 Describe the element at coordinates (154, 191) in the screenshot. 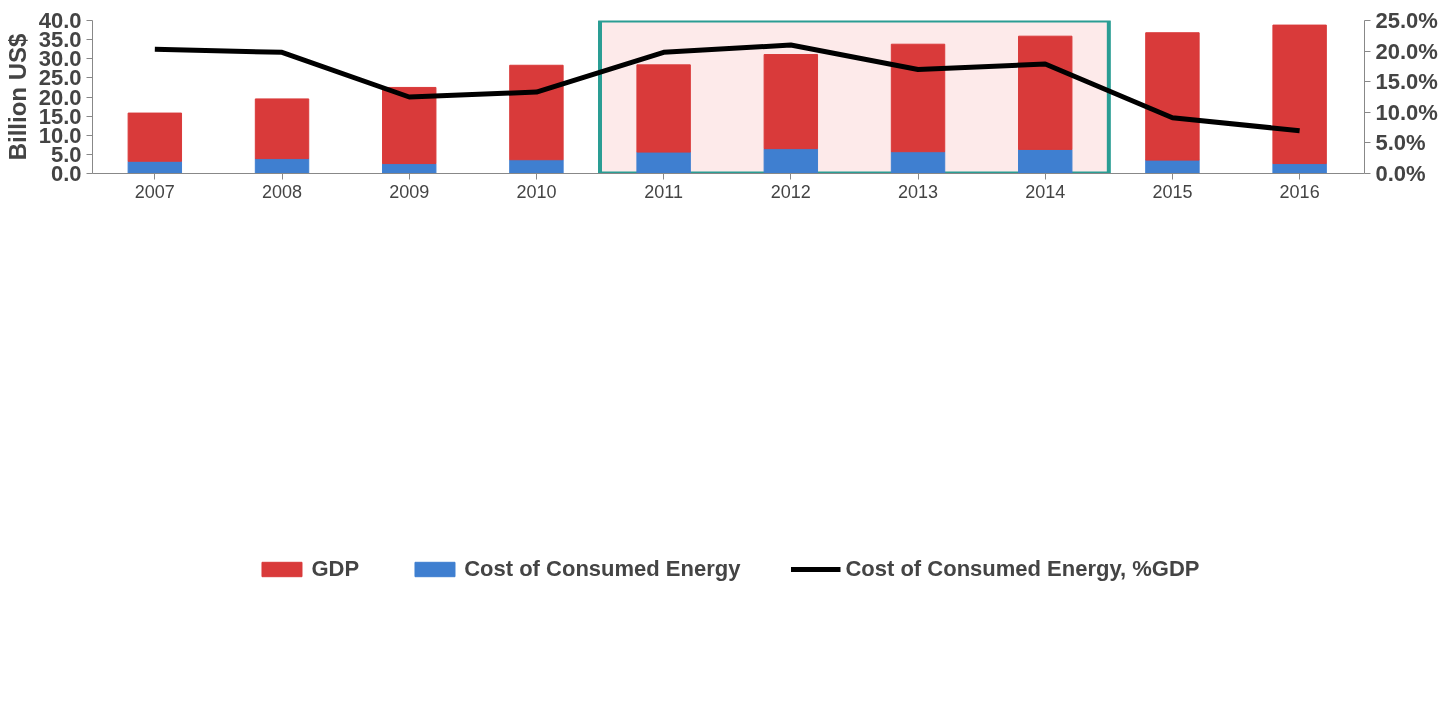

I see `x-tick-label: 2007` at that location.